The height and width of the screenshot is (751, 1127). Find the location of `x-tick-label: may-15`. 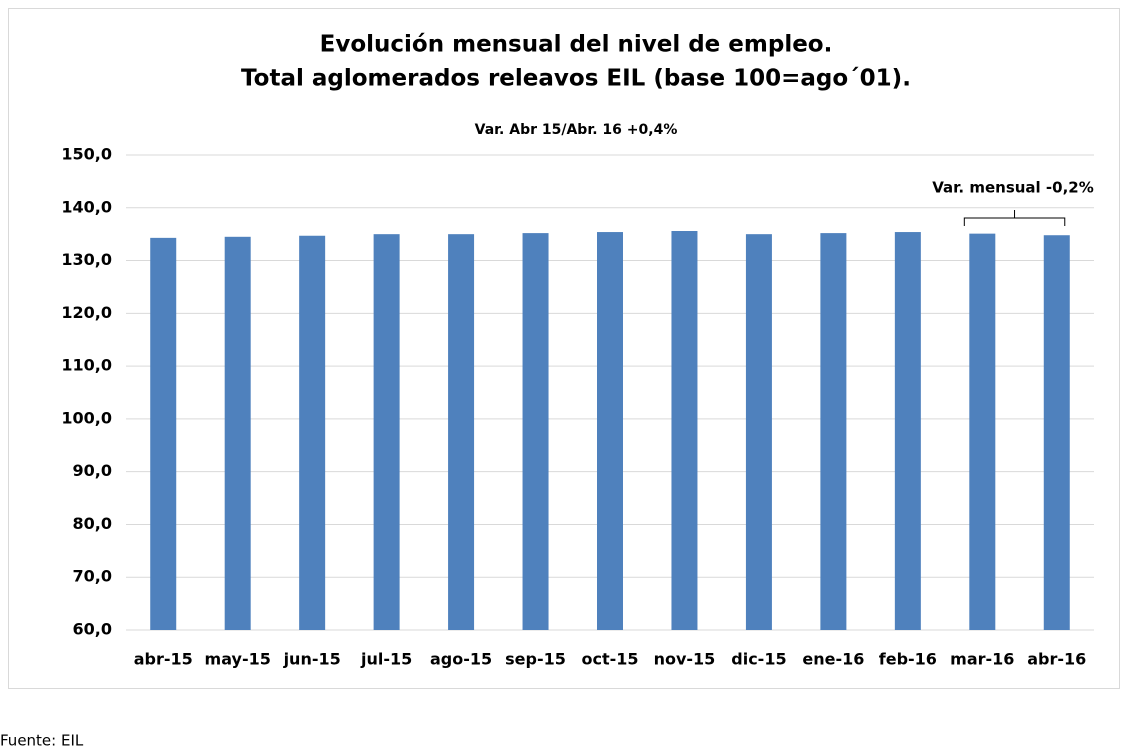

x-tick-label: may-15 is located at coordinates (238, 659).